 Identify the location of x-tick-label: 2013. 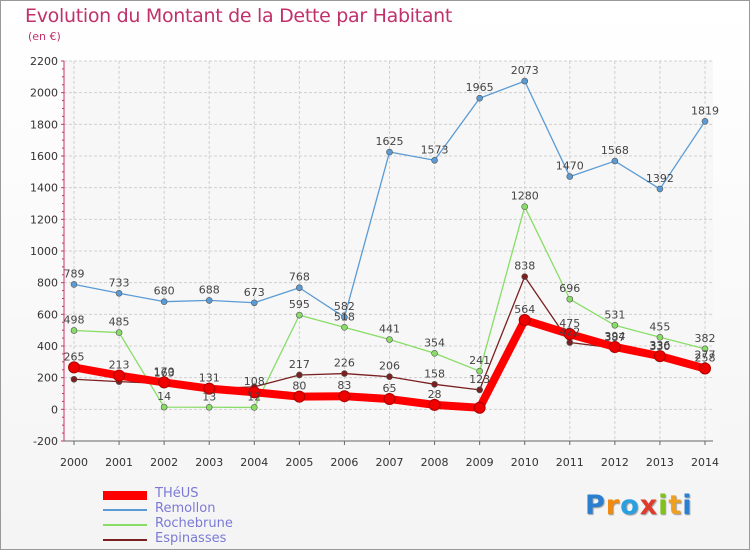
(660, 462).